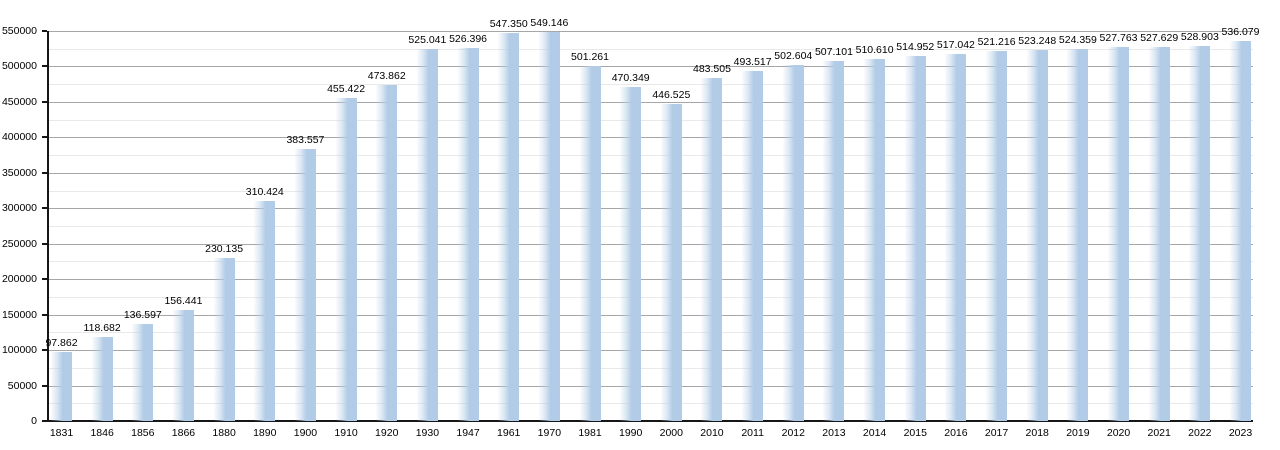  What do you see at coordinates (386, 76) in the screenshot?
I see `bar-value-label: 473.862` at bounding box center [386, 76].